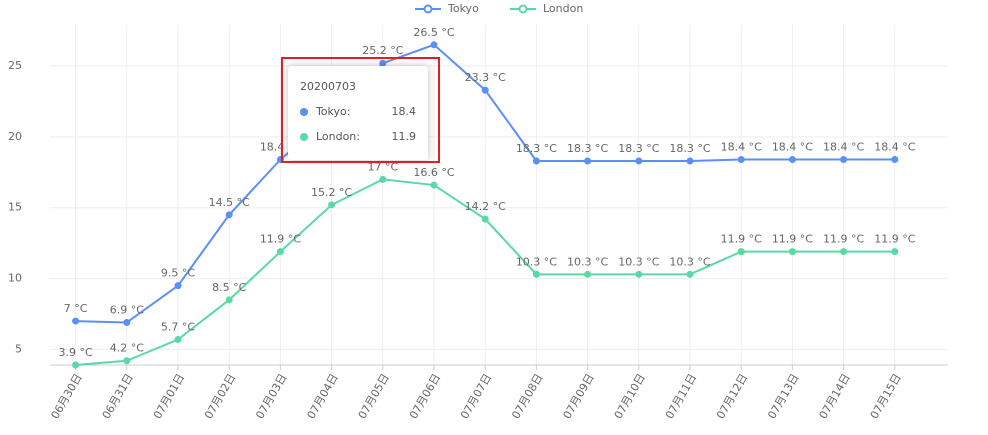 The height and width of the screenshot is (435, 988). I want to click on data-label: 8.5 °C, so click(229, 287).